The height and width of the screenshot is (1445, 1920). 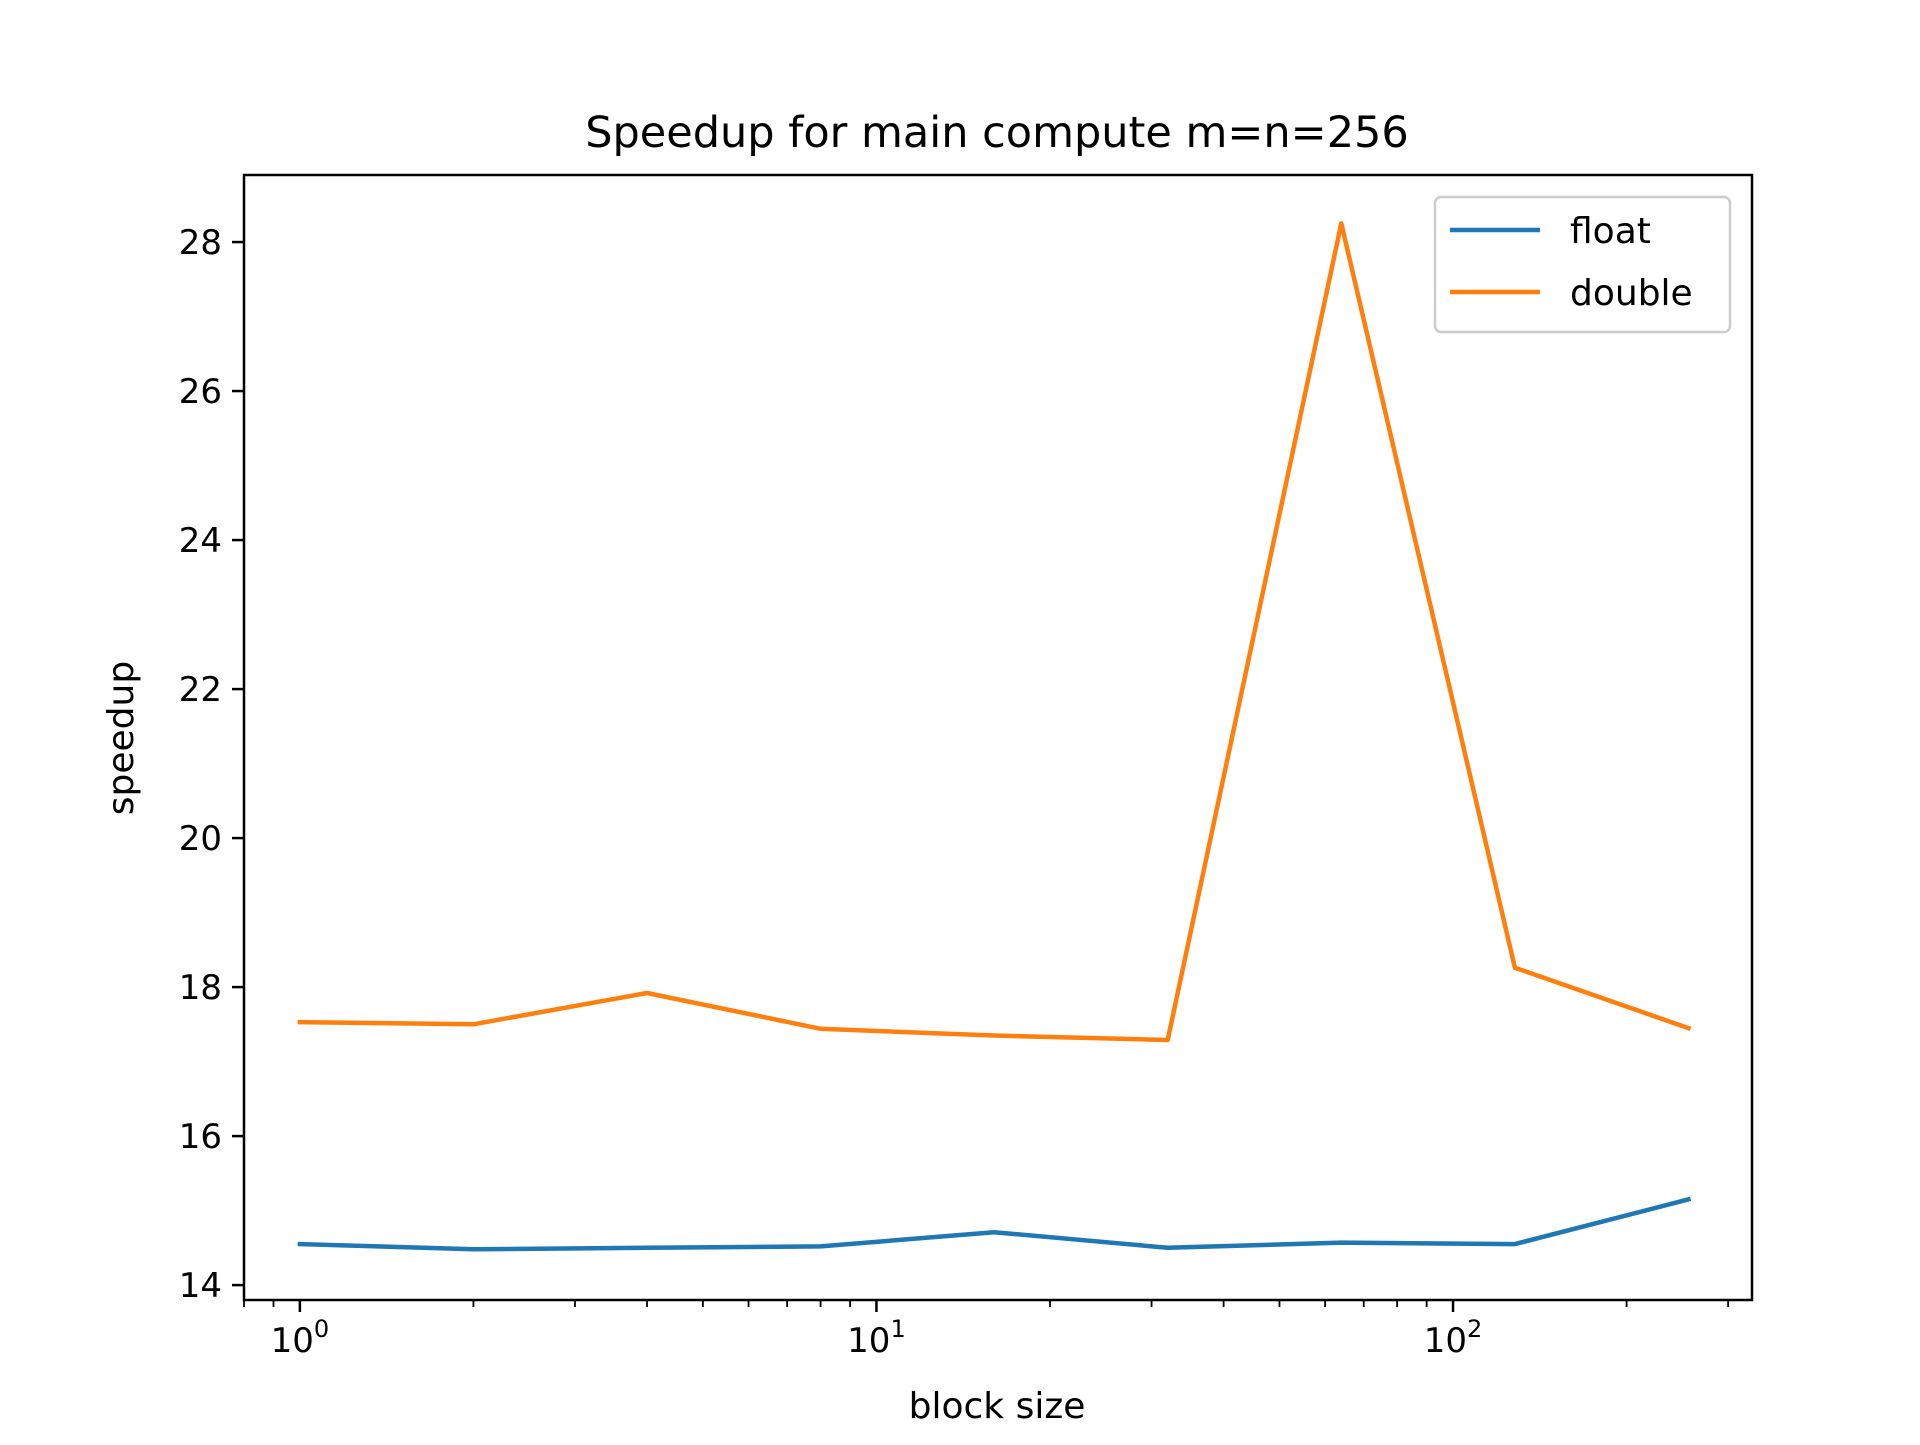 I want to click on x-tick-label: 10⁰, so click(x=300, y=1338).